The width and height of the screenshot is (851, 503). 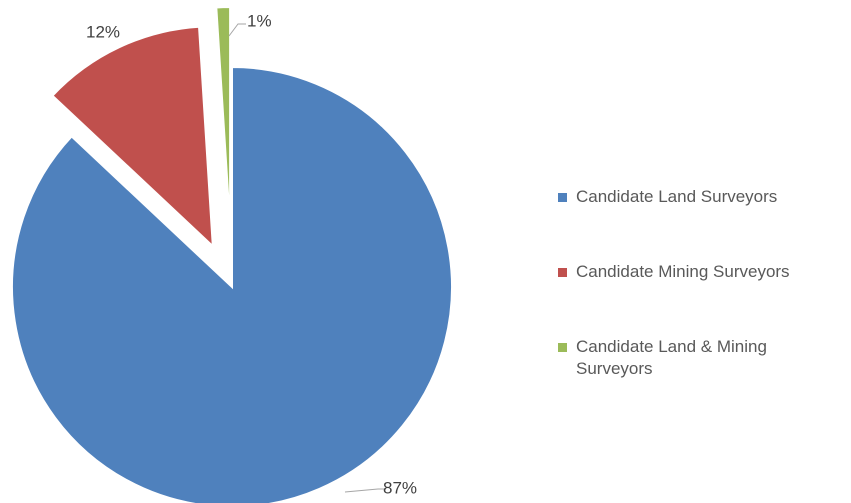 I want to click on data-label: 87%, so click(x=400, y=487).